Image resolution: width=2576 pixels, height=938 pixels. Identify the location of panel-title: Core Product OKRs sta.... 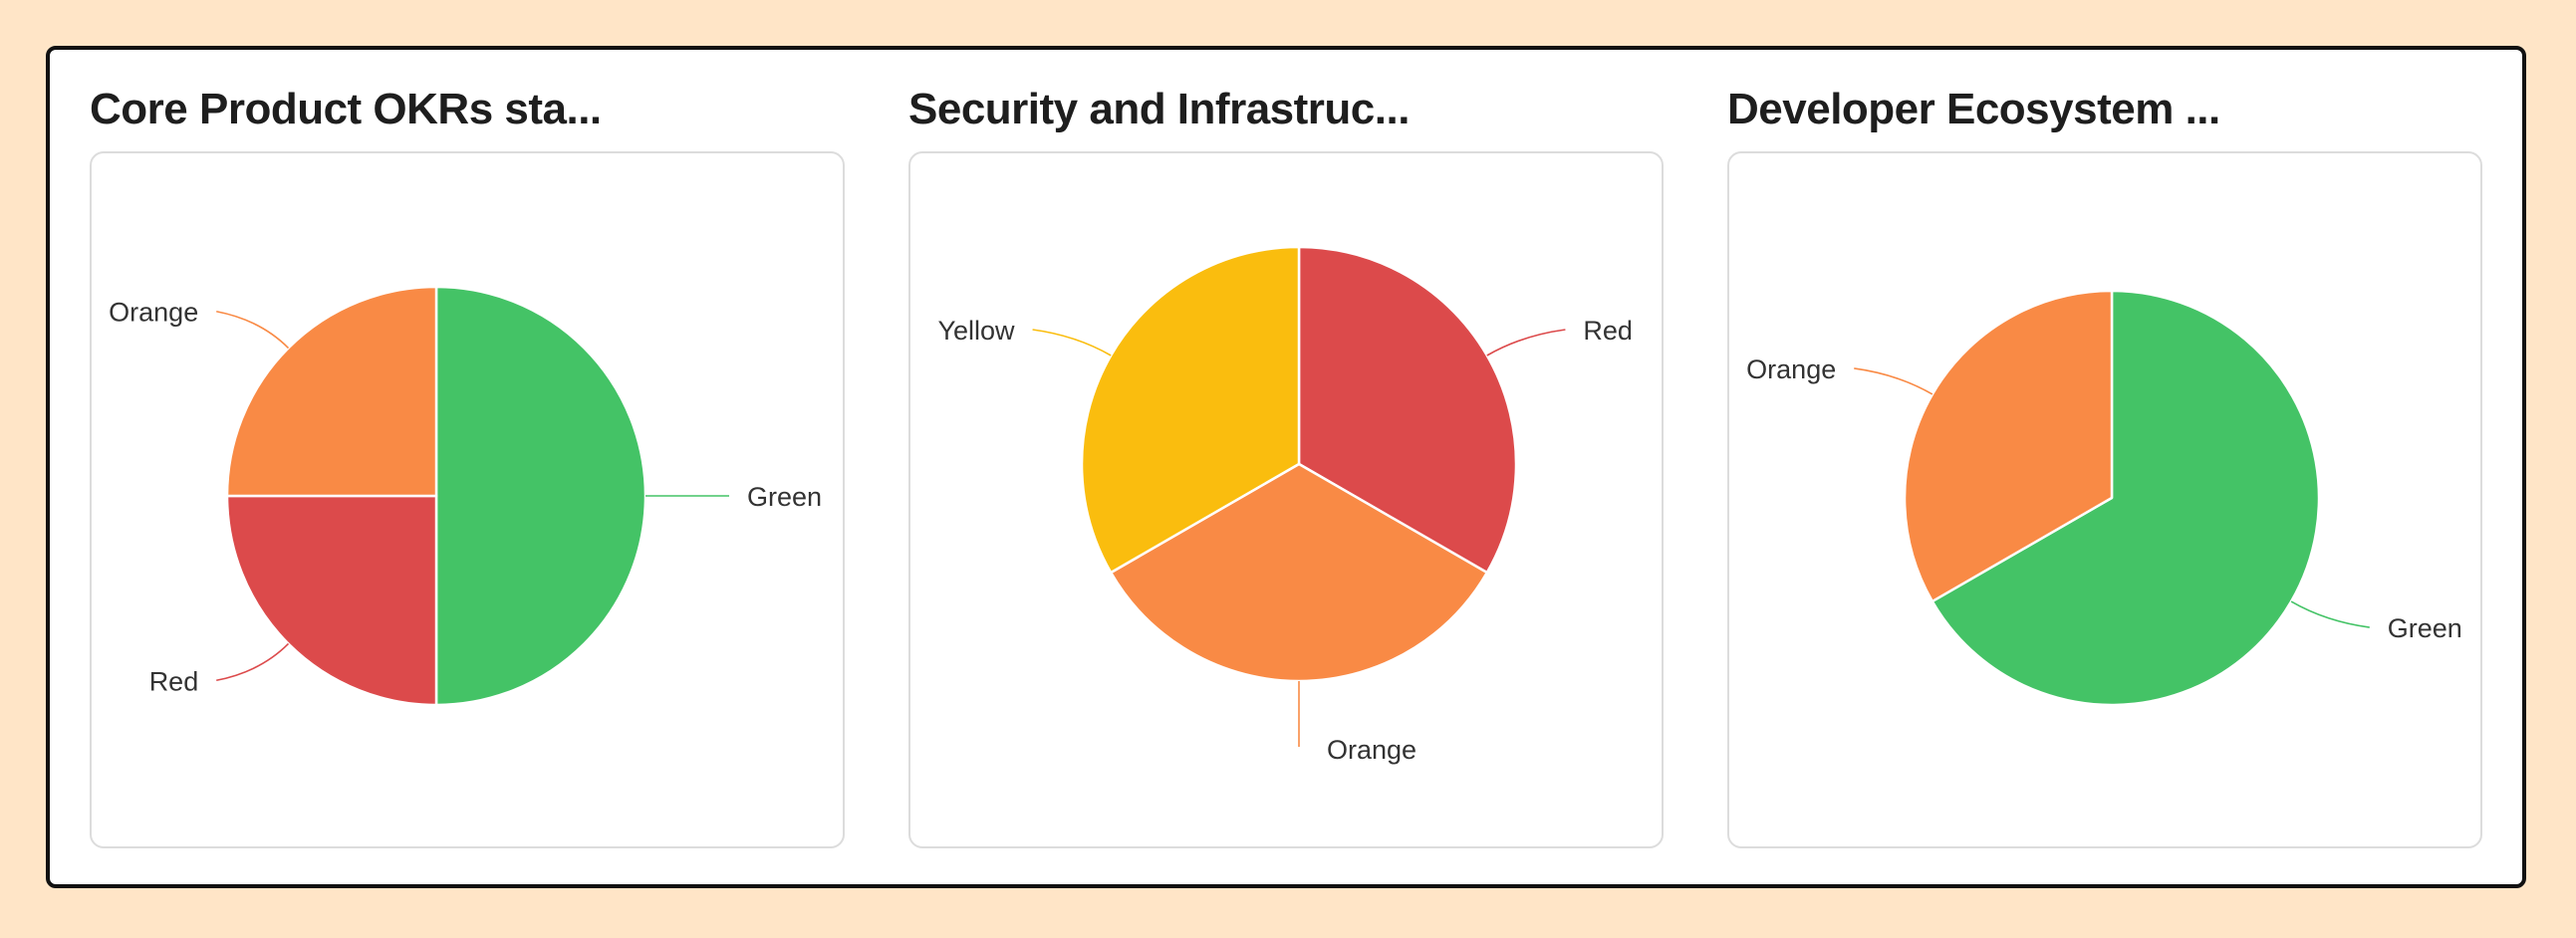
(346, 109).